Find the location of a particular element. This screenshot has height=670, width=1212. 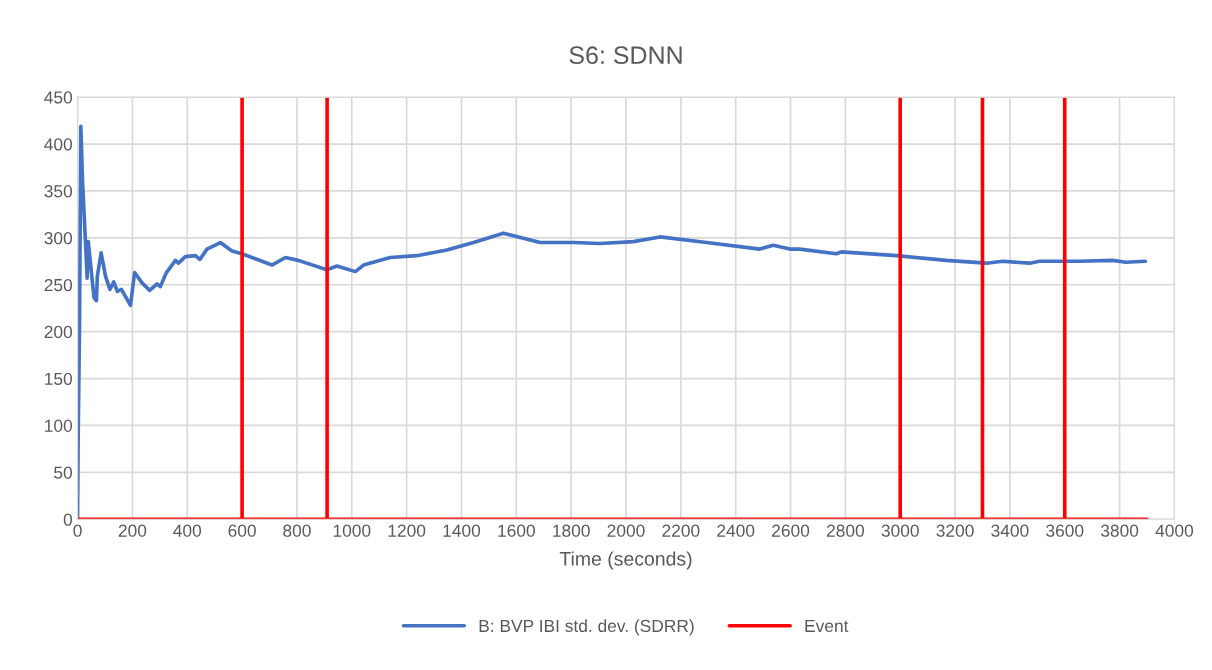

x-tick-label: 2800 is located at coordinates (845, 530).